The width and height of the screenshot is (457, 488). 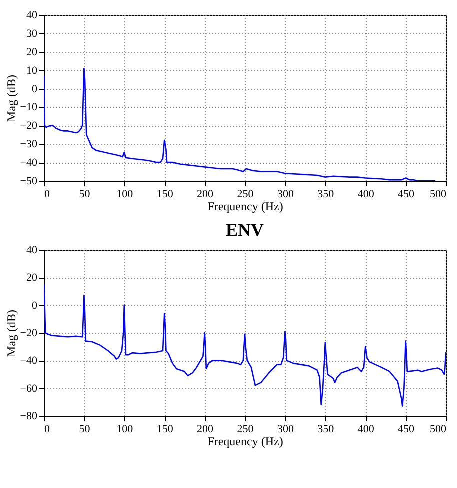 I want to click on y-tick-label: −80, so click(x=29, y=416).